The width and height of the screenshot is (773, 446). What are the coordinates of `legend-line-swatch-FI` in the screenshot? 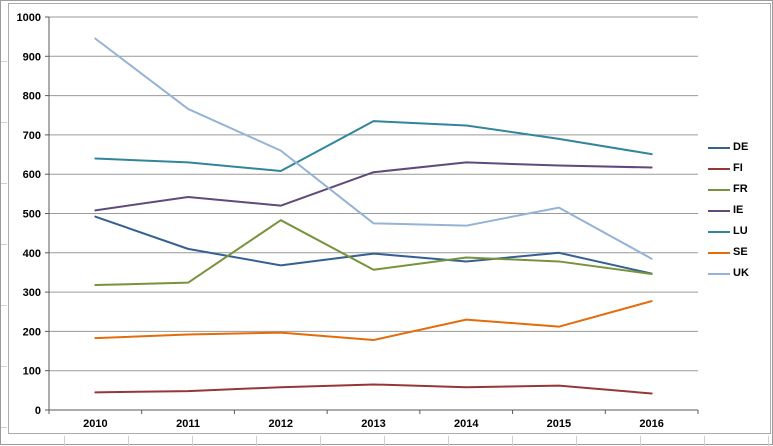 It's located at (719, 168).